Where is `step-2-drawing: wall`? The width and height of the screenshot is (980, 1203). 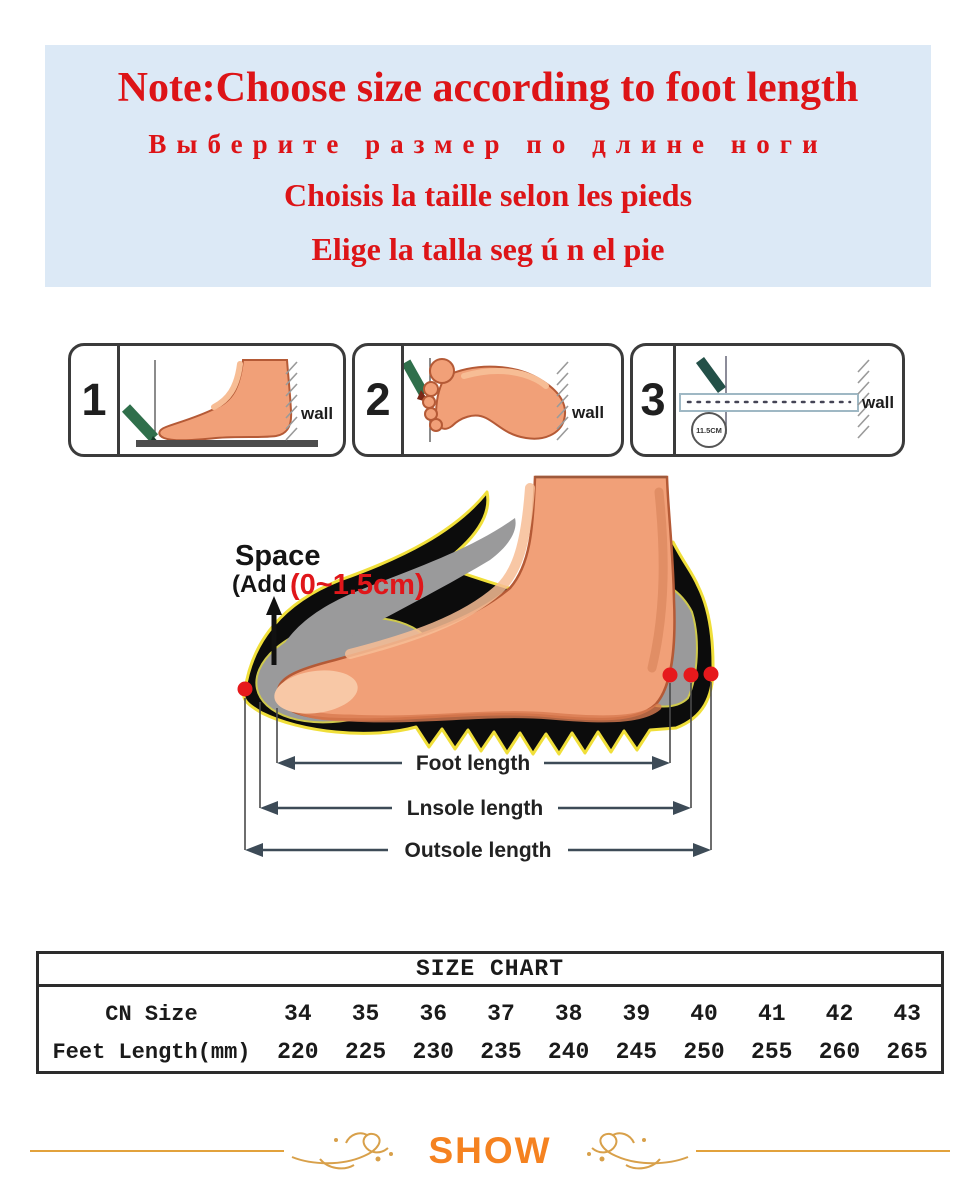
step-2-drawing: wall is located at coordinates (504, 400).